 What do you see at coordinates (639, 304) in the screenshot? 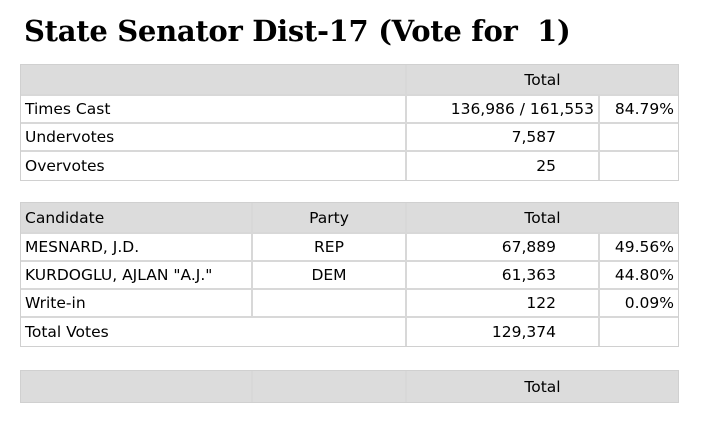
I see `candidate-percent: 0.09%` at bounding box center [639, 304].